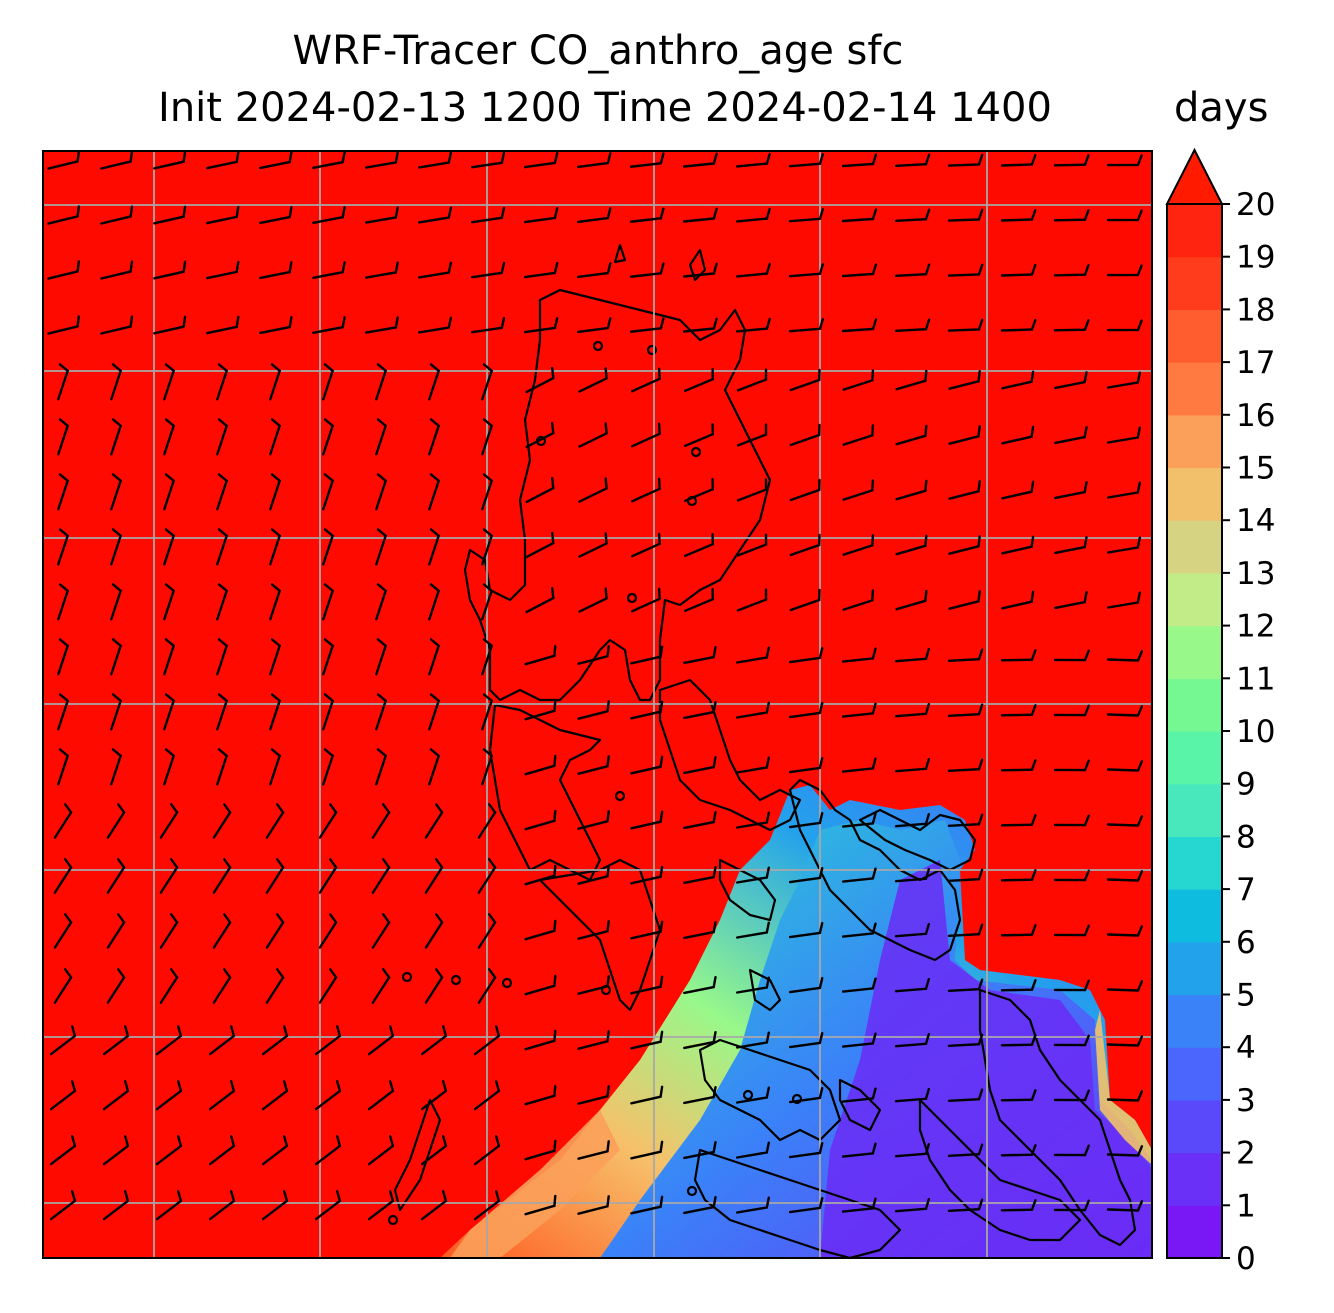 The width and height of the screenshot is (1334, 1313). What do you see at coordinates (1255, 363) in the screenshot?
I see `colorbar-tick-label: 17` at bounding box center [1255, 363].